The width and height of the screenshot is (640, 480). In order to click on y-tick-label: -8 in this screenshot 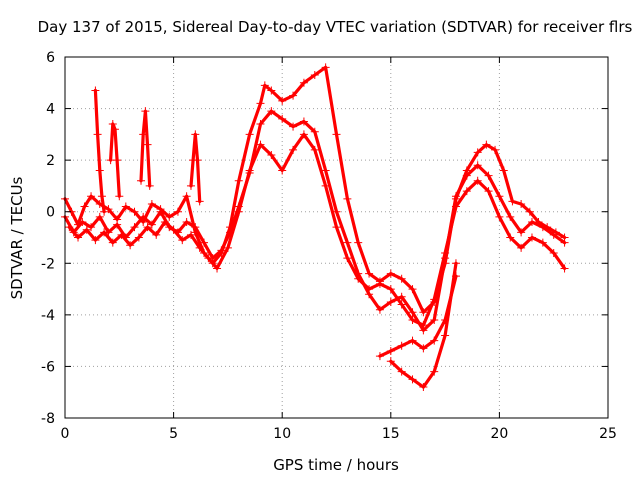, I will do `click(48, 419)`.